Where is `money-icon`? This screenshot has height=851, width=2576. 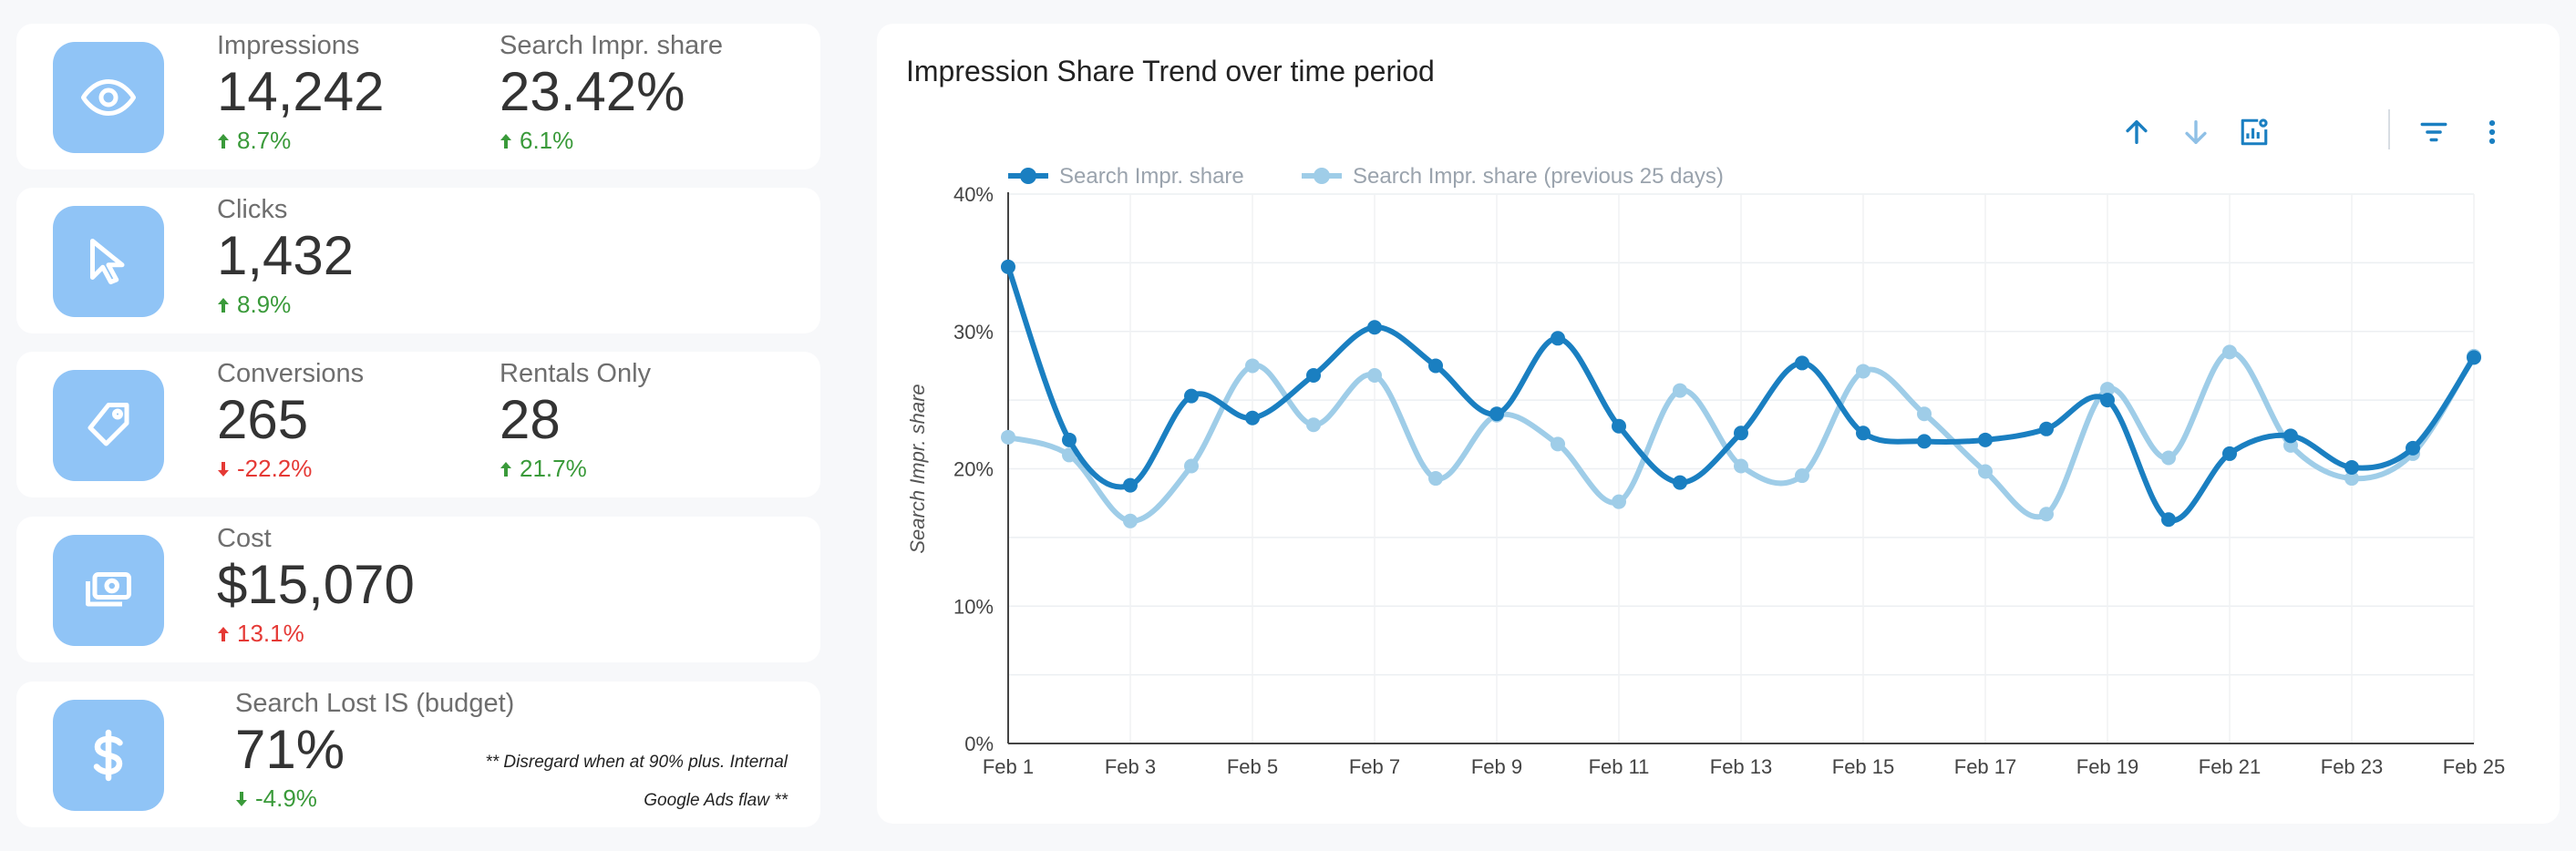 money-icon is located at coordinates (108, 590).